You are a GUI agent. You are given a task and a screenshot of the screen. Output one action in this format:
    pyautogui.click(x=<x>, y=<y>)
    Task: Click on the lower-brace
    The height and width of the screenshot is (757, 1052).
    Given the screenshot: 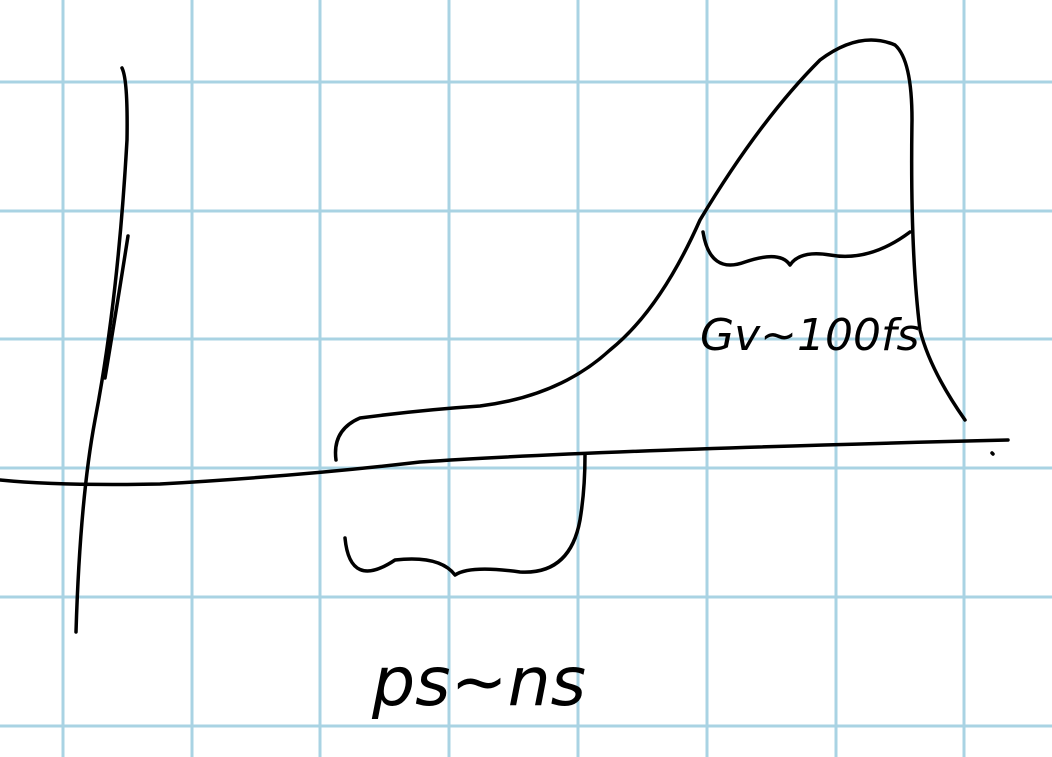 What is the action you would take?
    pyautogui.click(x=465, y=515)
    